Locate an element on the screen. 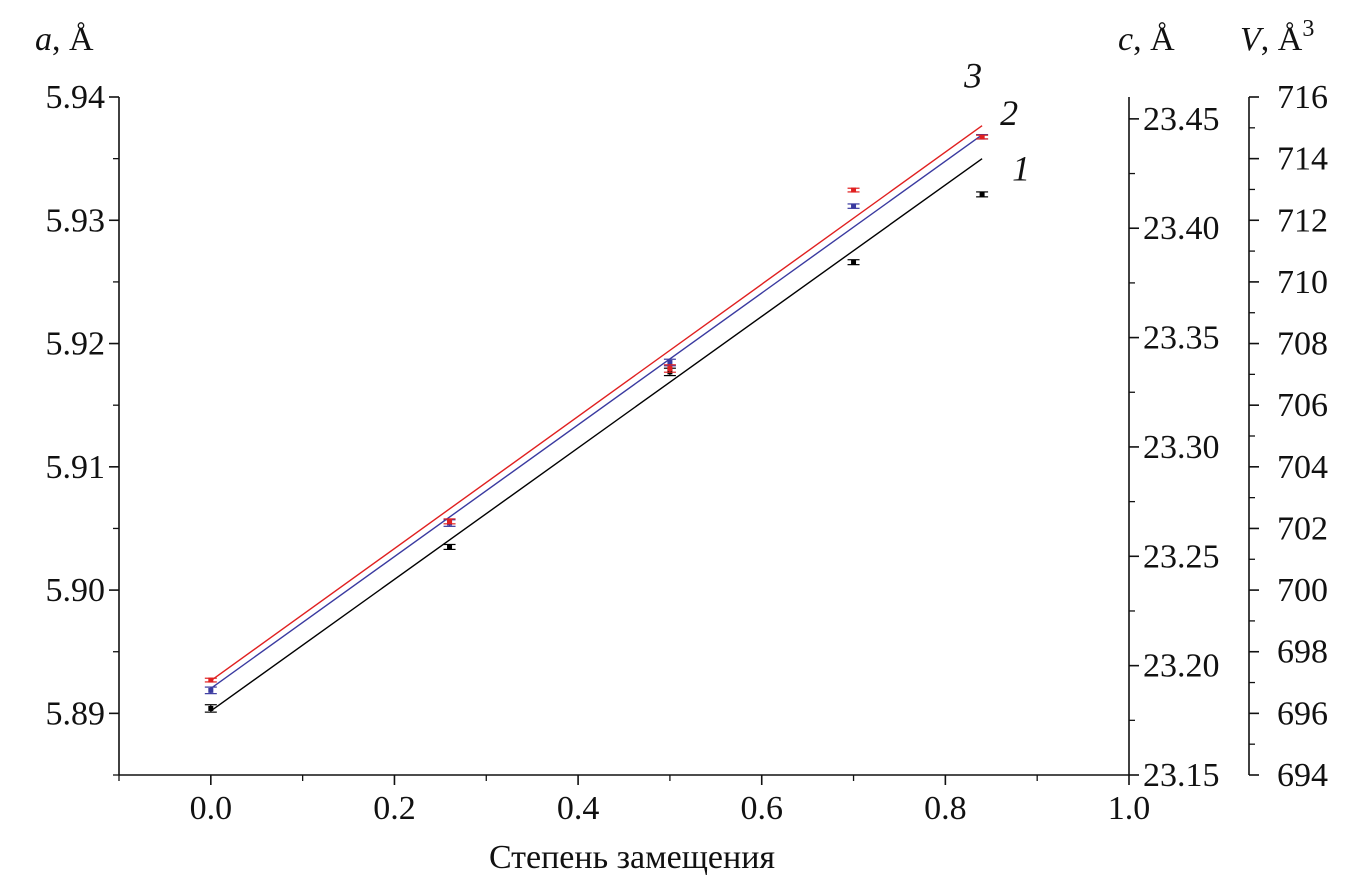 This screenshot has height=894, width=1355. x-tick-label: 0.8 is located at coordinates (945, 808).